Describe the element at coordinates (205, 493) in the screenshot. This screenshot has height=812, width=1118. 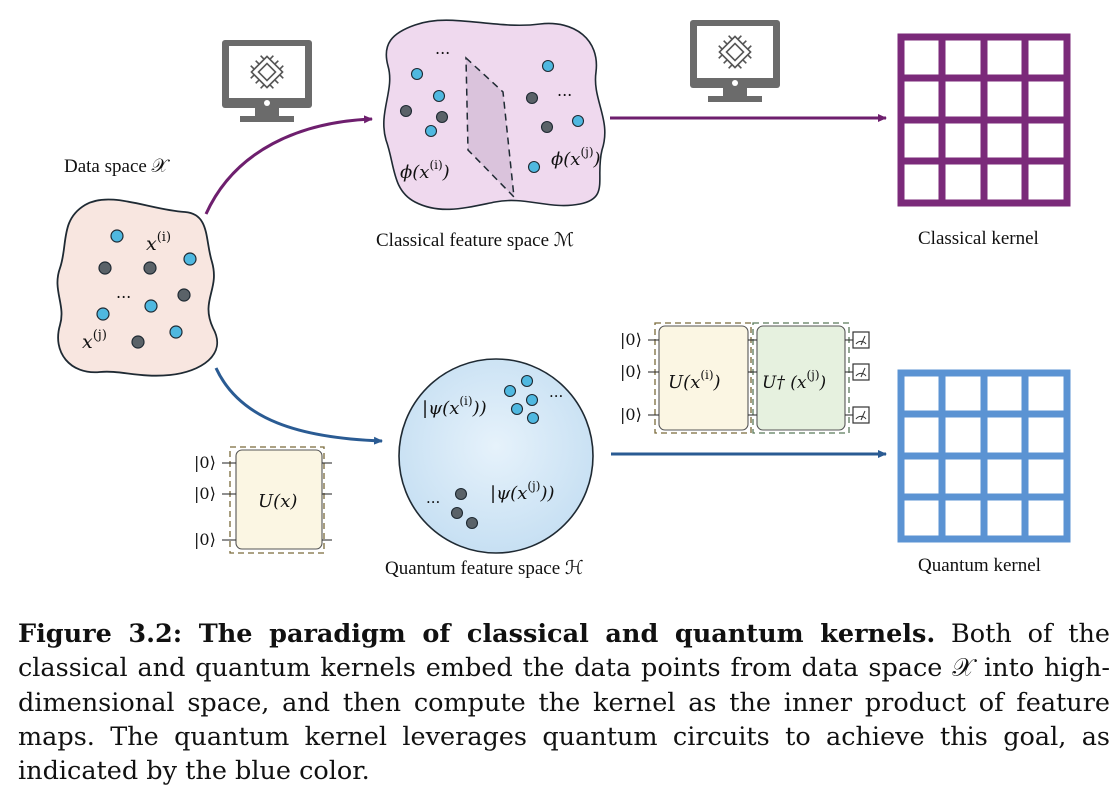
I see `ket-zero-2: |0⟩` at that location.